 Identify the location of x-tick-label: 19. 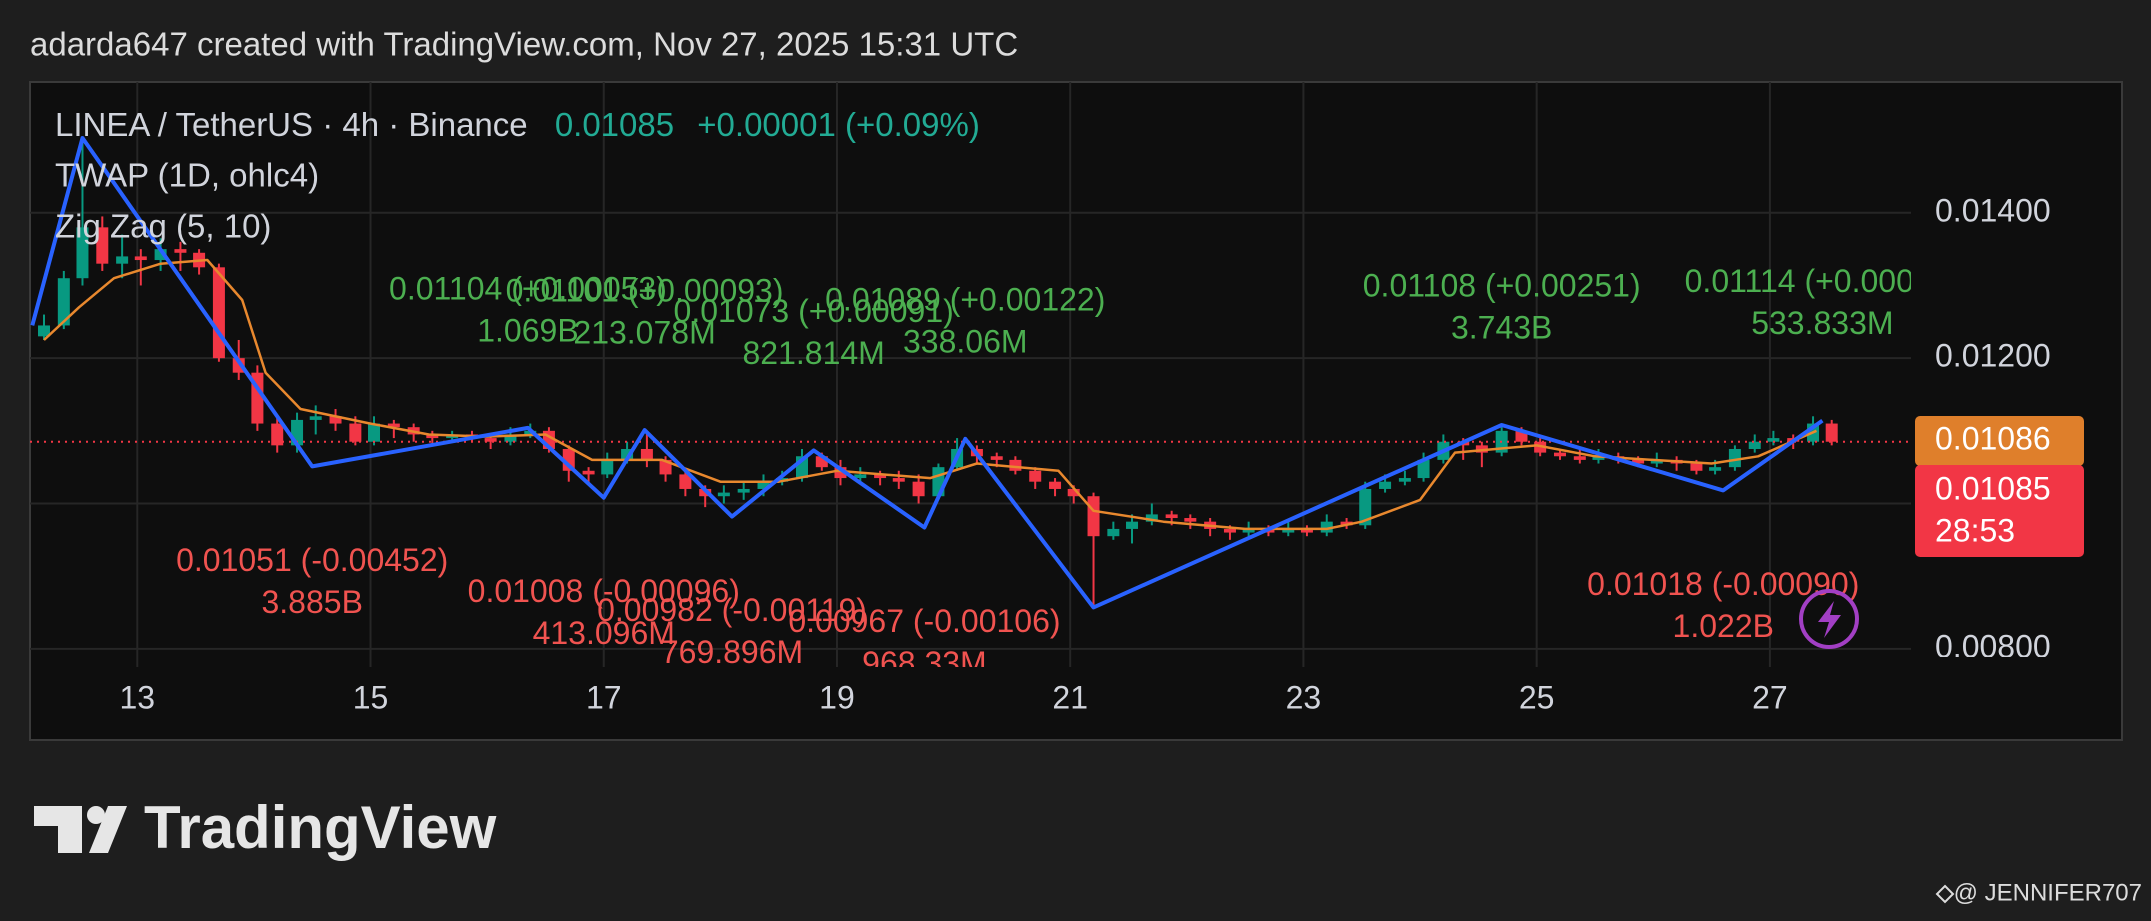
(837, 697).